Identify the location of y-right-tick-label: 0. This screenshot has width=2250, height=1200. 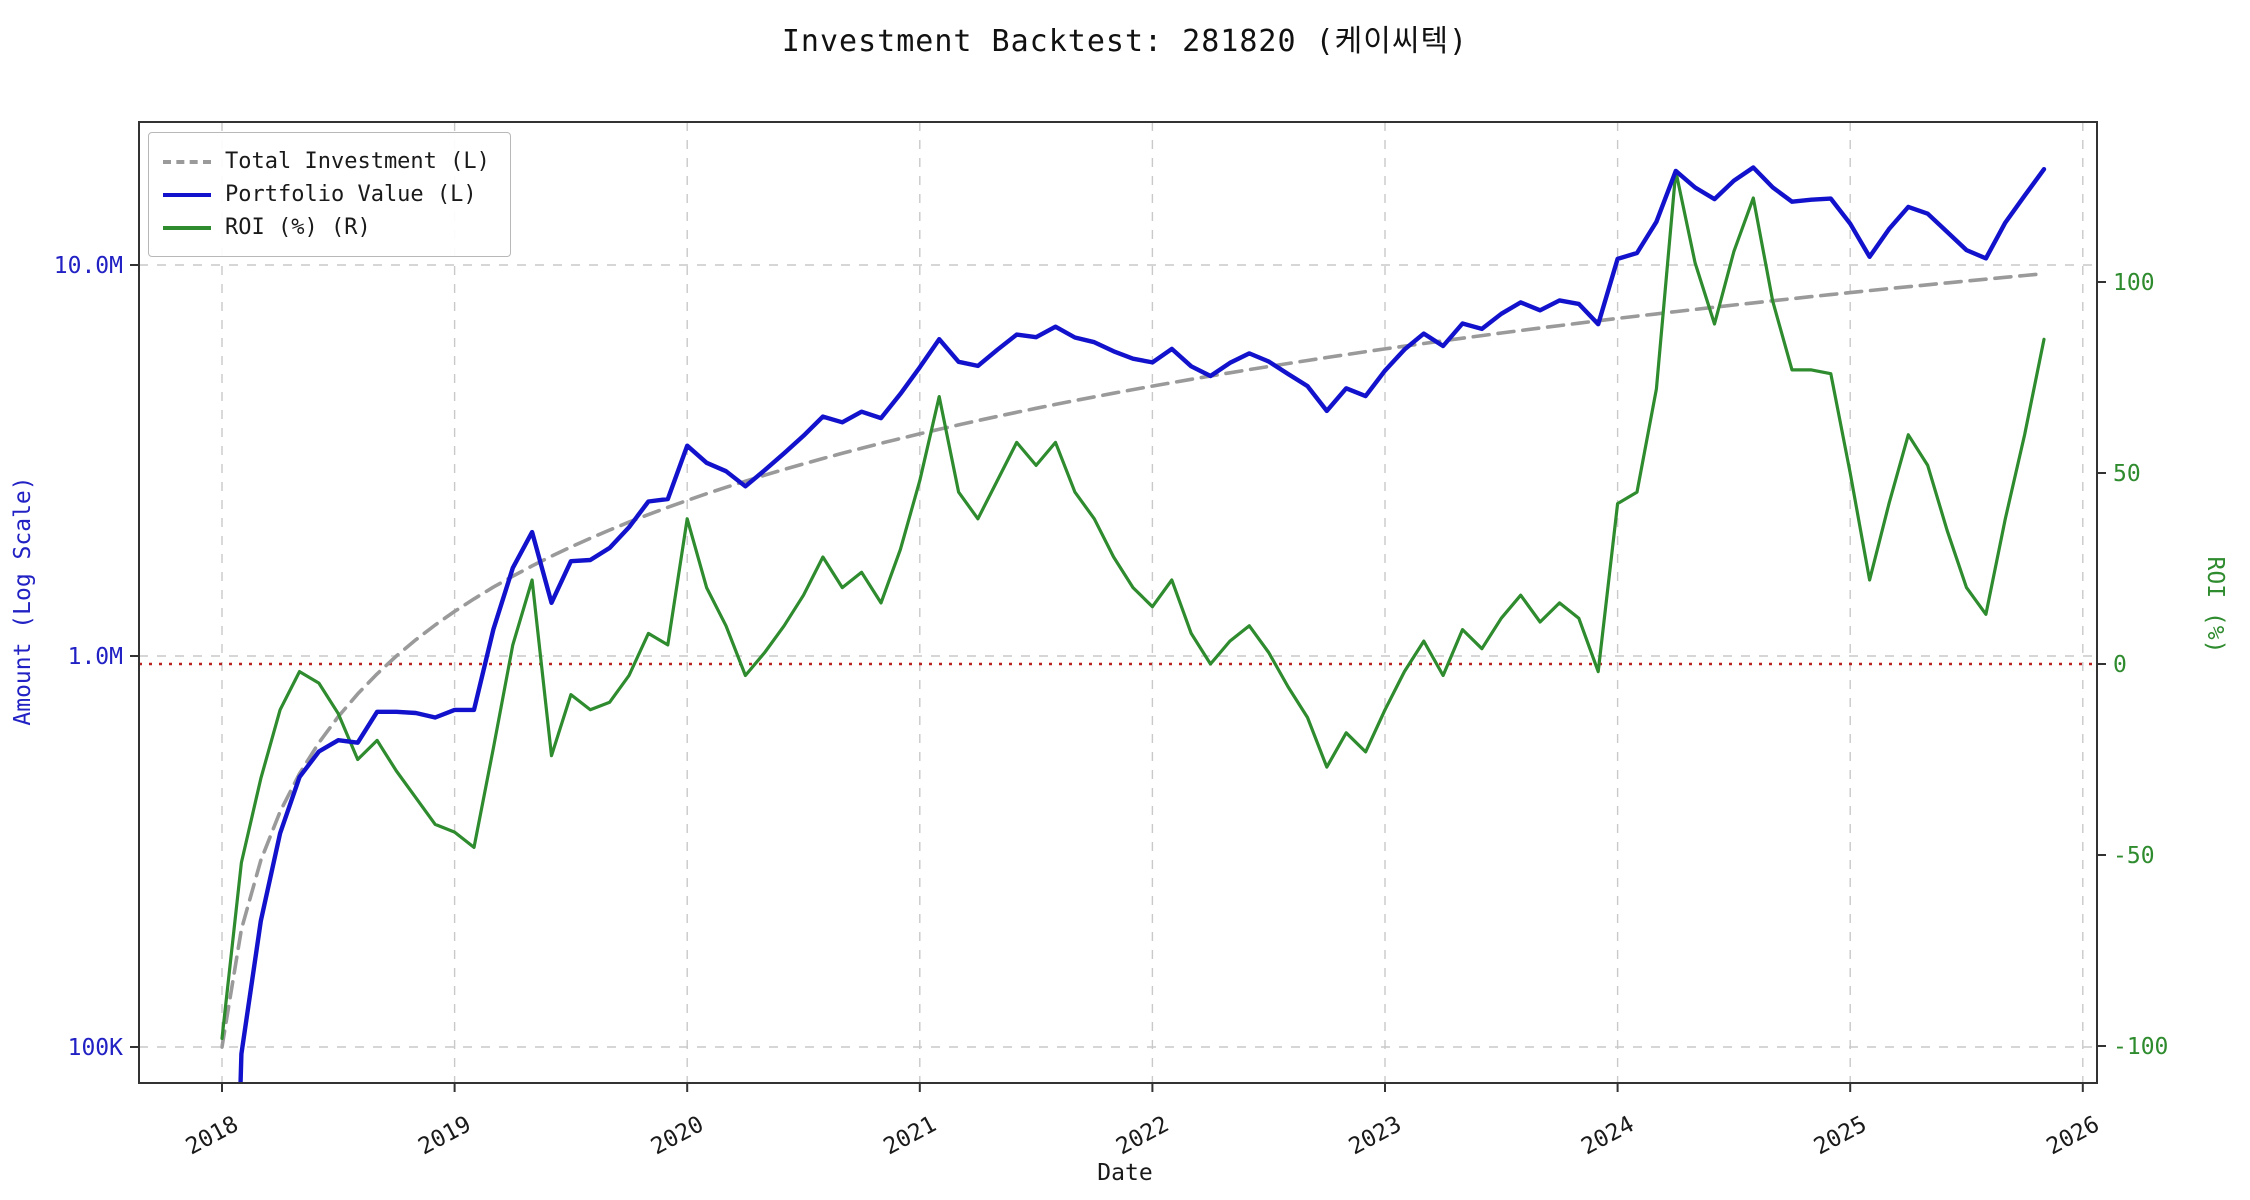
(2120, 665).